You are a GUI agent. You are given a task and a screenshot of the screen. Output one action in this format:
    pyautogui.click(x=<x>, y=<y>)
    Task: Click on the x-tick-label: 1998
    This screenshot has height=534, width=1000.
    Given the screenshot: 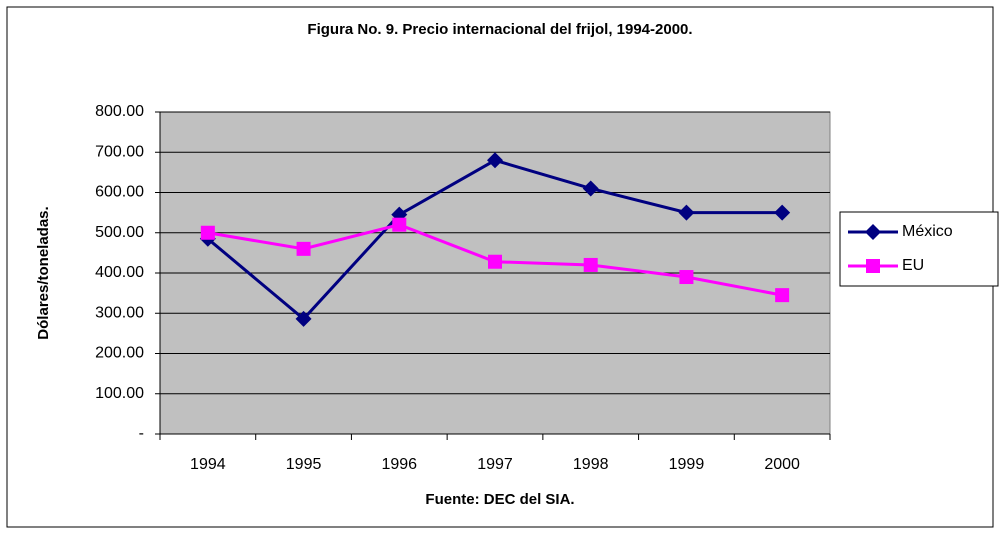 What is the action you would take?
    pyautogui.click(x=591, y=464)
    